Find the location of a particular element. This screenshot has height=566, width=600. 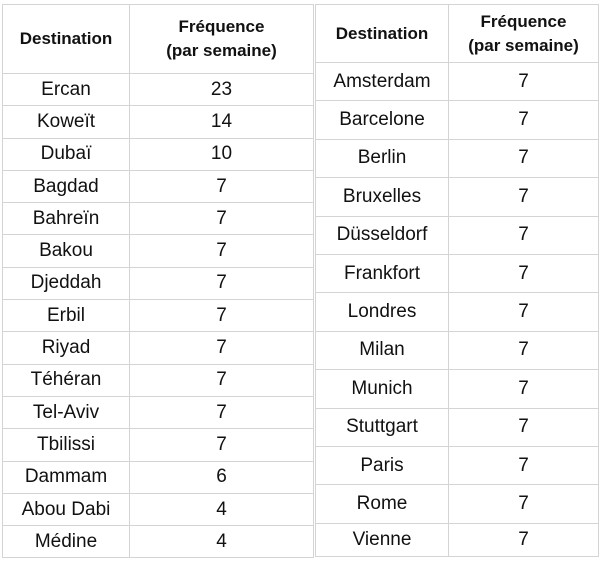

destination-cell: Bruxelles is located at coordinates (382, 197).